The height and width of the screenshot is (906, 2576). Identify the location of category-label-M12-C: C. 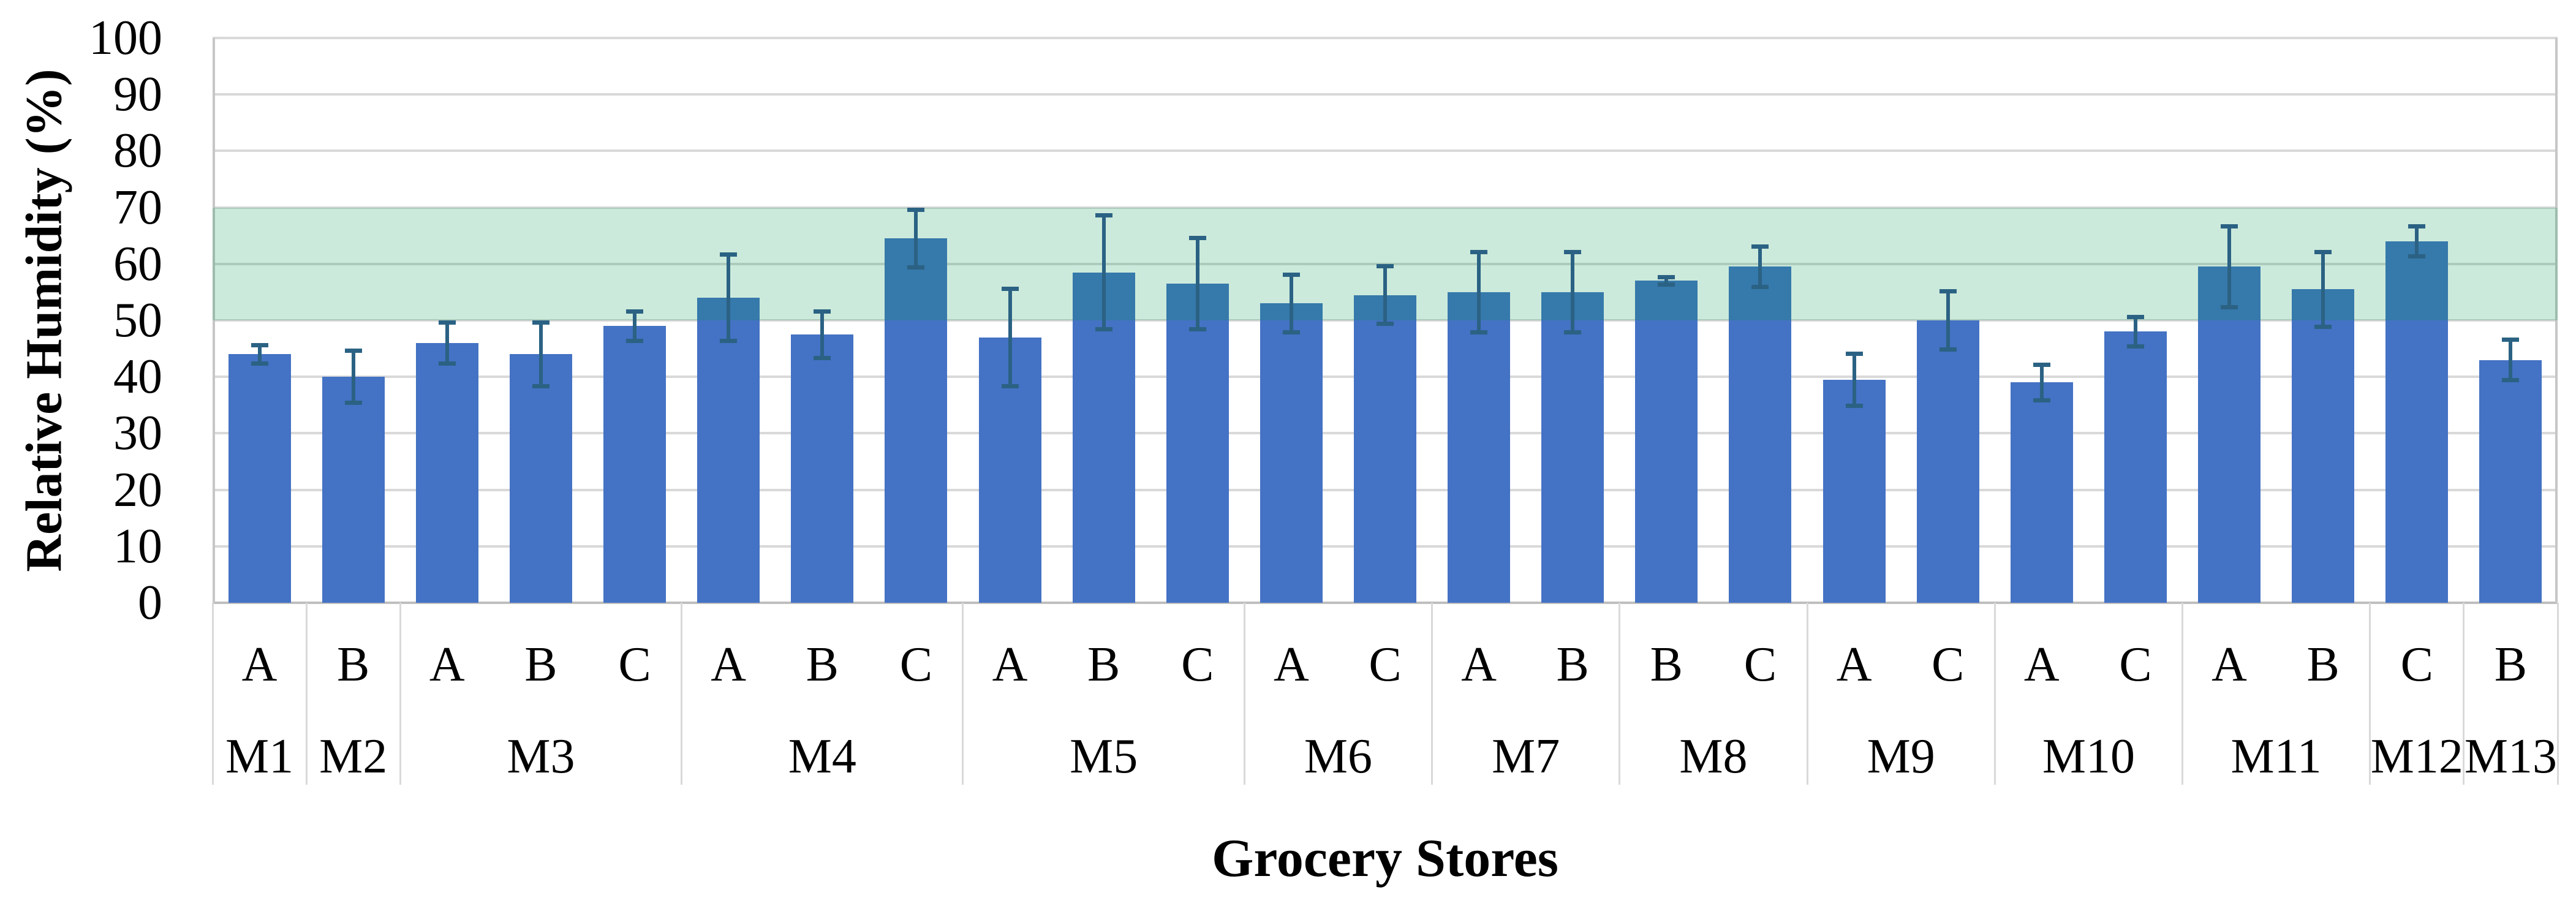
(2416, 665).